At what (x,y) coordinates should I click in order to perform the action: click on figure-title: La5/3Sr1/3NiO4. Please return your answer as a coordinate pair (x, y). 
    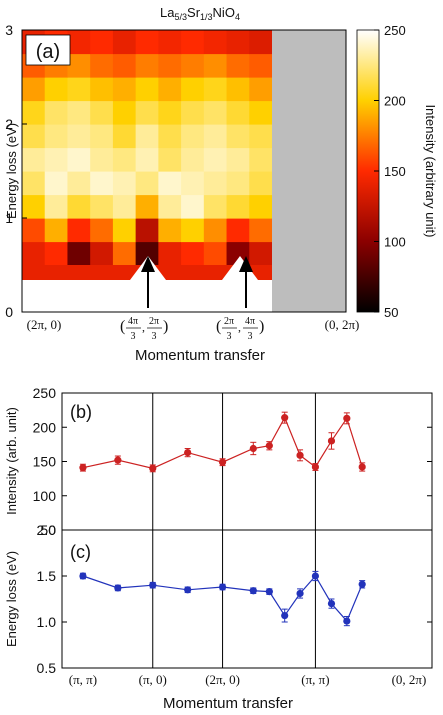
    Looking at the image, I should click on (200, 13).